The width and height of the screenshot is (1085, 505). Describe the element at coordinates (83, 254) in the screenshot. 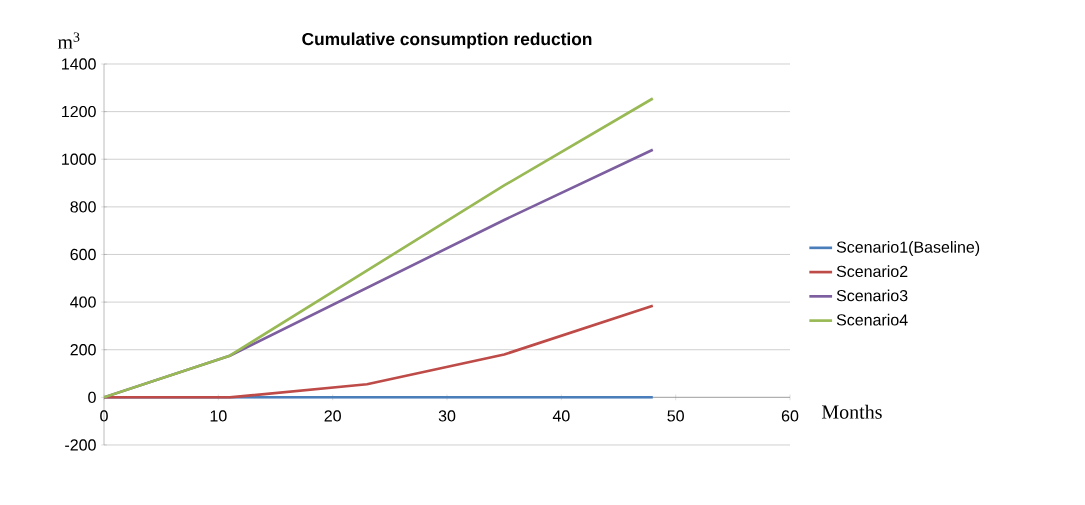

I see `y-tick-label: 600` at that location.